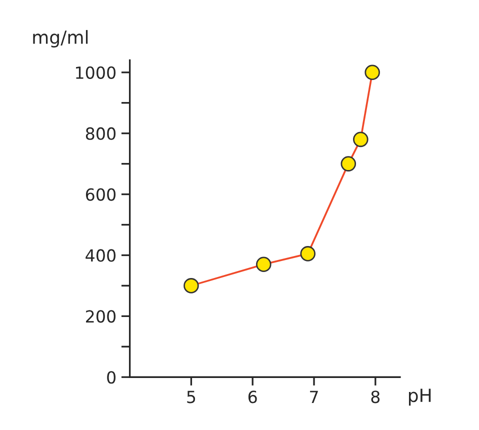 The height and width of the screenshot is (430, 479). What do you see at coordinates (101, 255) in the screenshot?
I see `y-tick-label: 400` at bounding box center [101, 255].